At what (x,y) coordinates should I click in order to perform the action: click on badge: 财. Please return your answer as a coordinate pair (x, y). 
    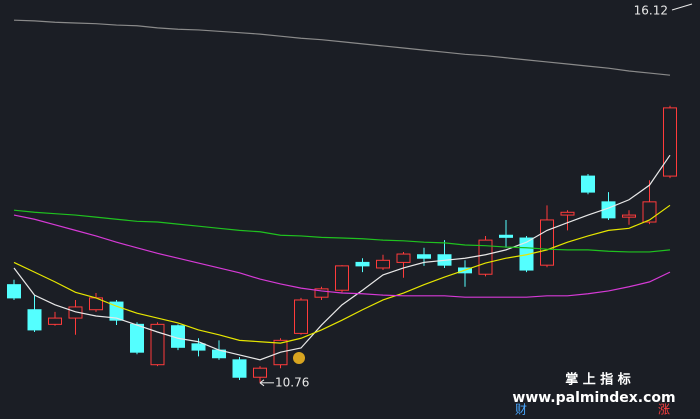
    Looking at the image, I should click on (521, 410).